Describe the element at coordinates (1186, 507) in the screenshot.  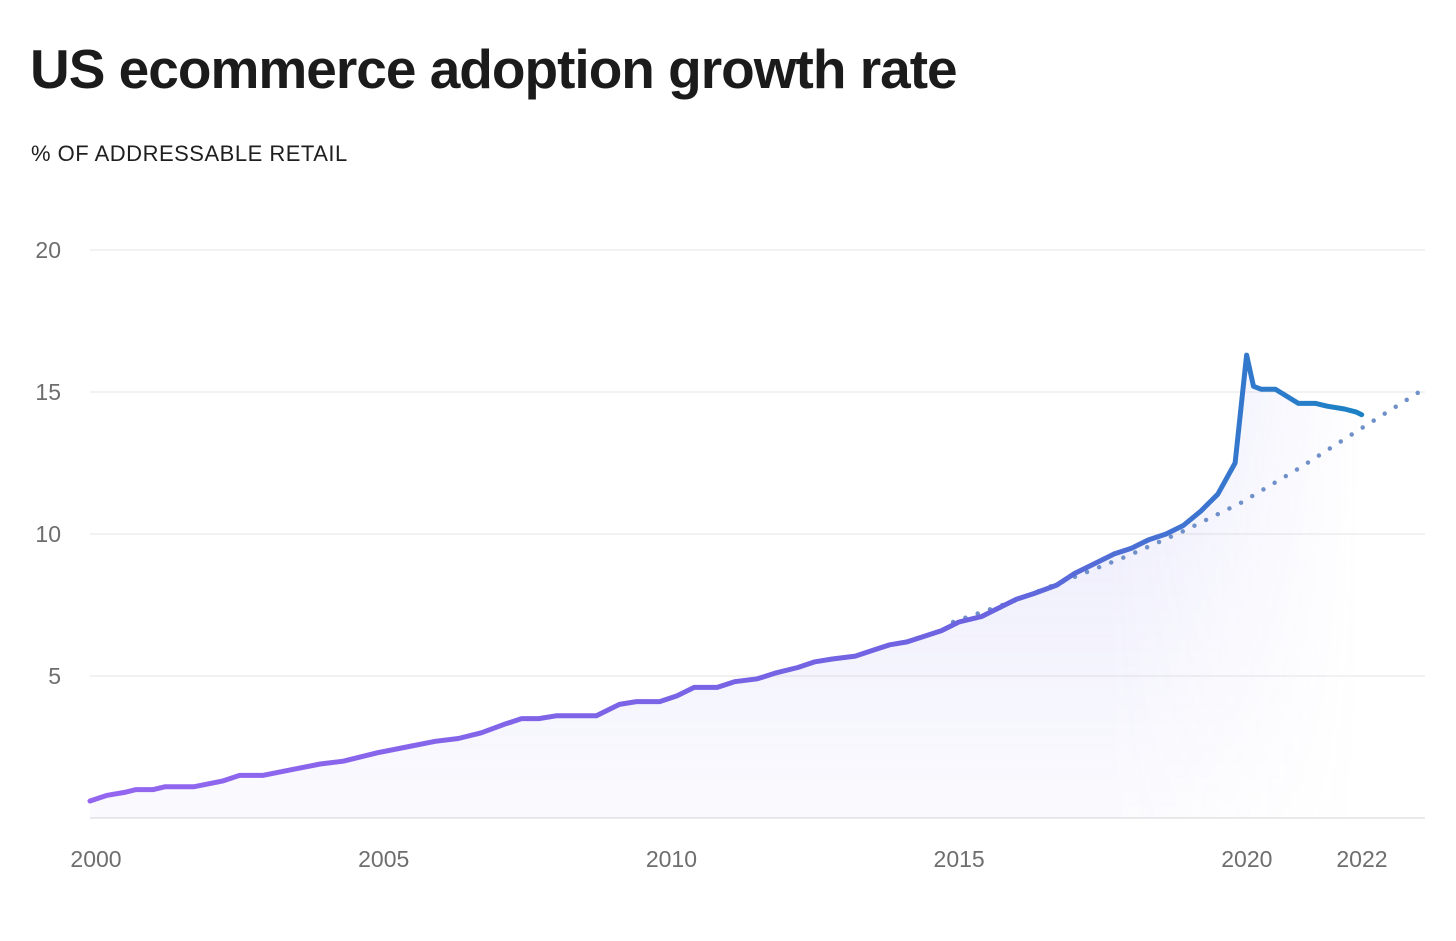
I see `trend-line-dotted` at that location.